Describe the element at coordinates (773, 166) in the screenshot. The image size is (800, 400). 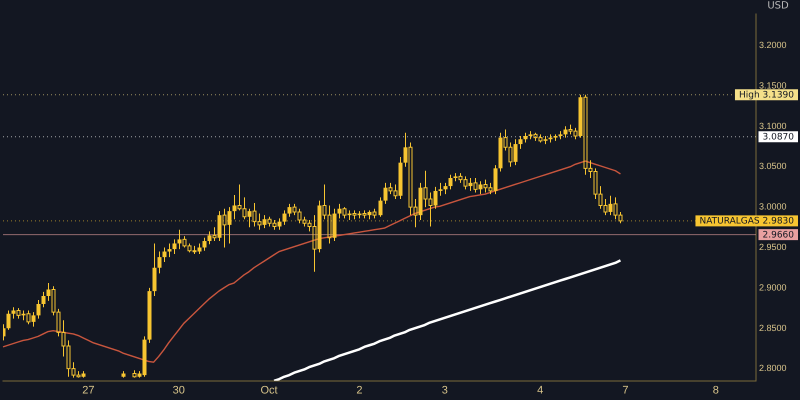
I see `y-tick-label: 3.0500` at that location.